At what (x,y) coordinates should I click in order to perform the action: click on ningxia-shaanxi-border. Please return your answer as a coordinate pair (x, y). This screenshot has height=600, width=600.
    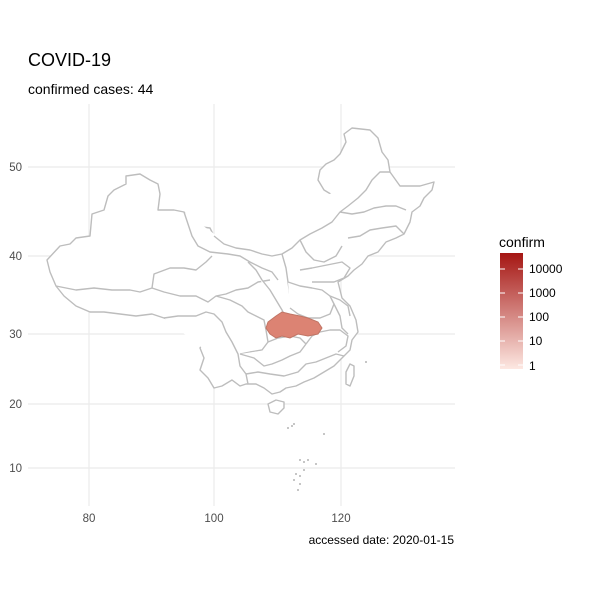
    Looking at the image, I should click on (267, 290).